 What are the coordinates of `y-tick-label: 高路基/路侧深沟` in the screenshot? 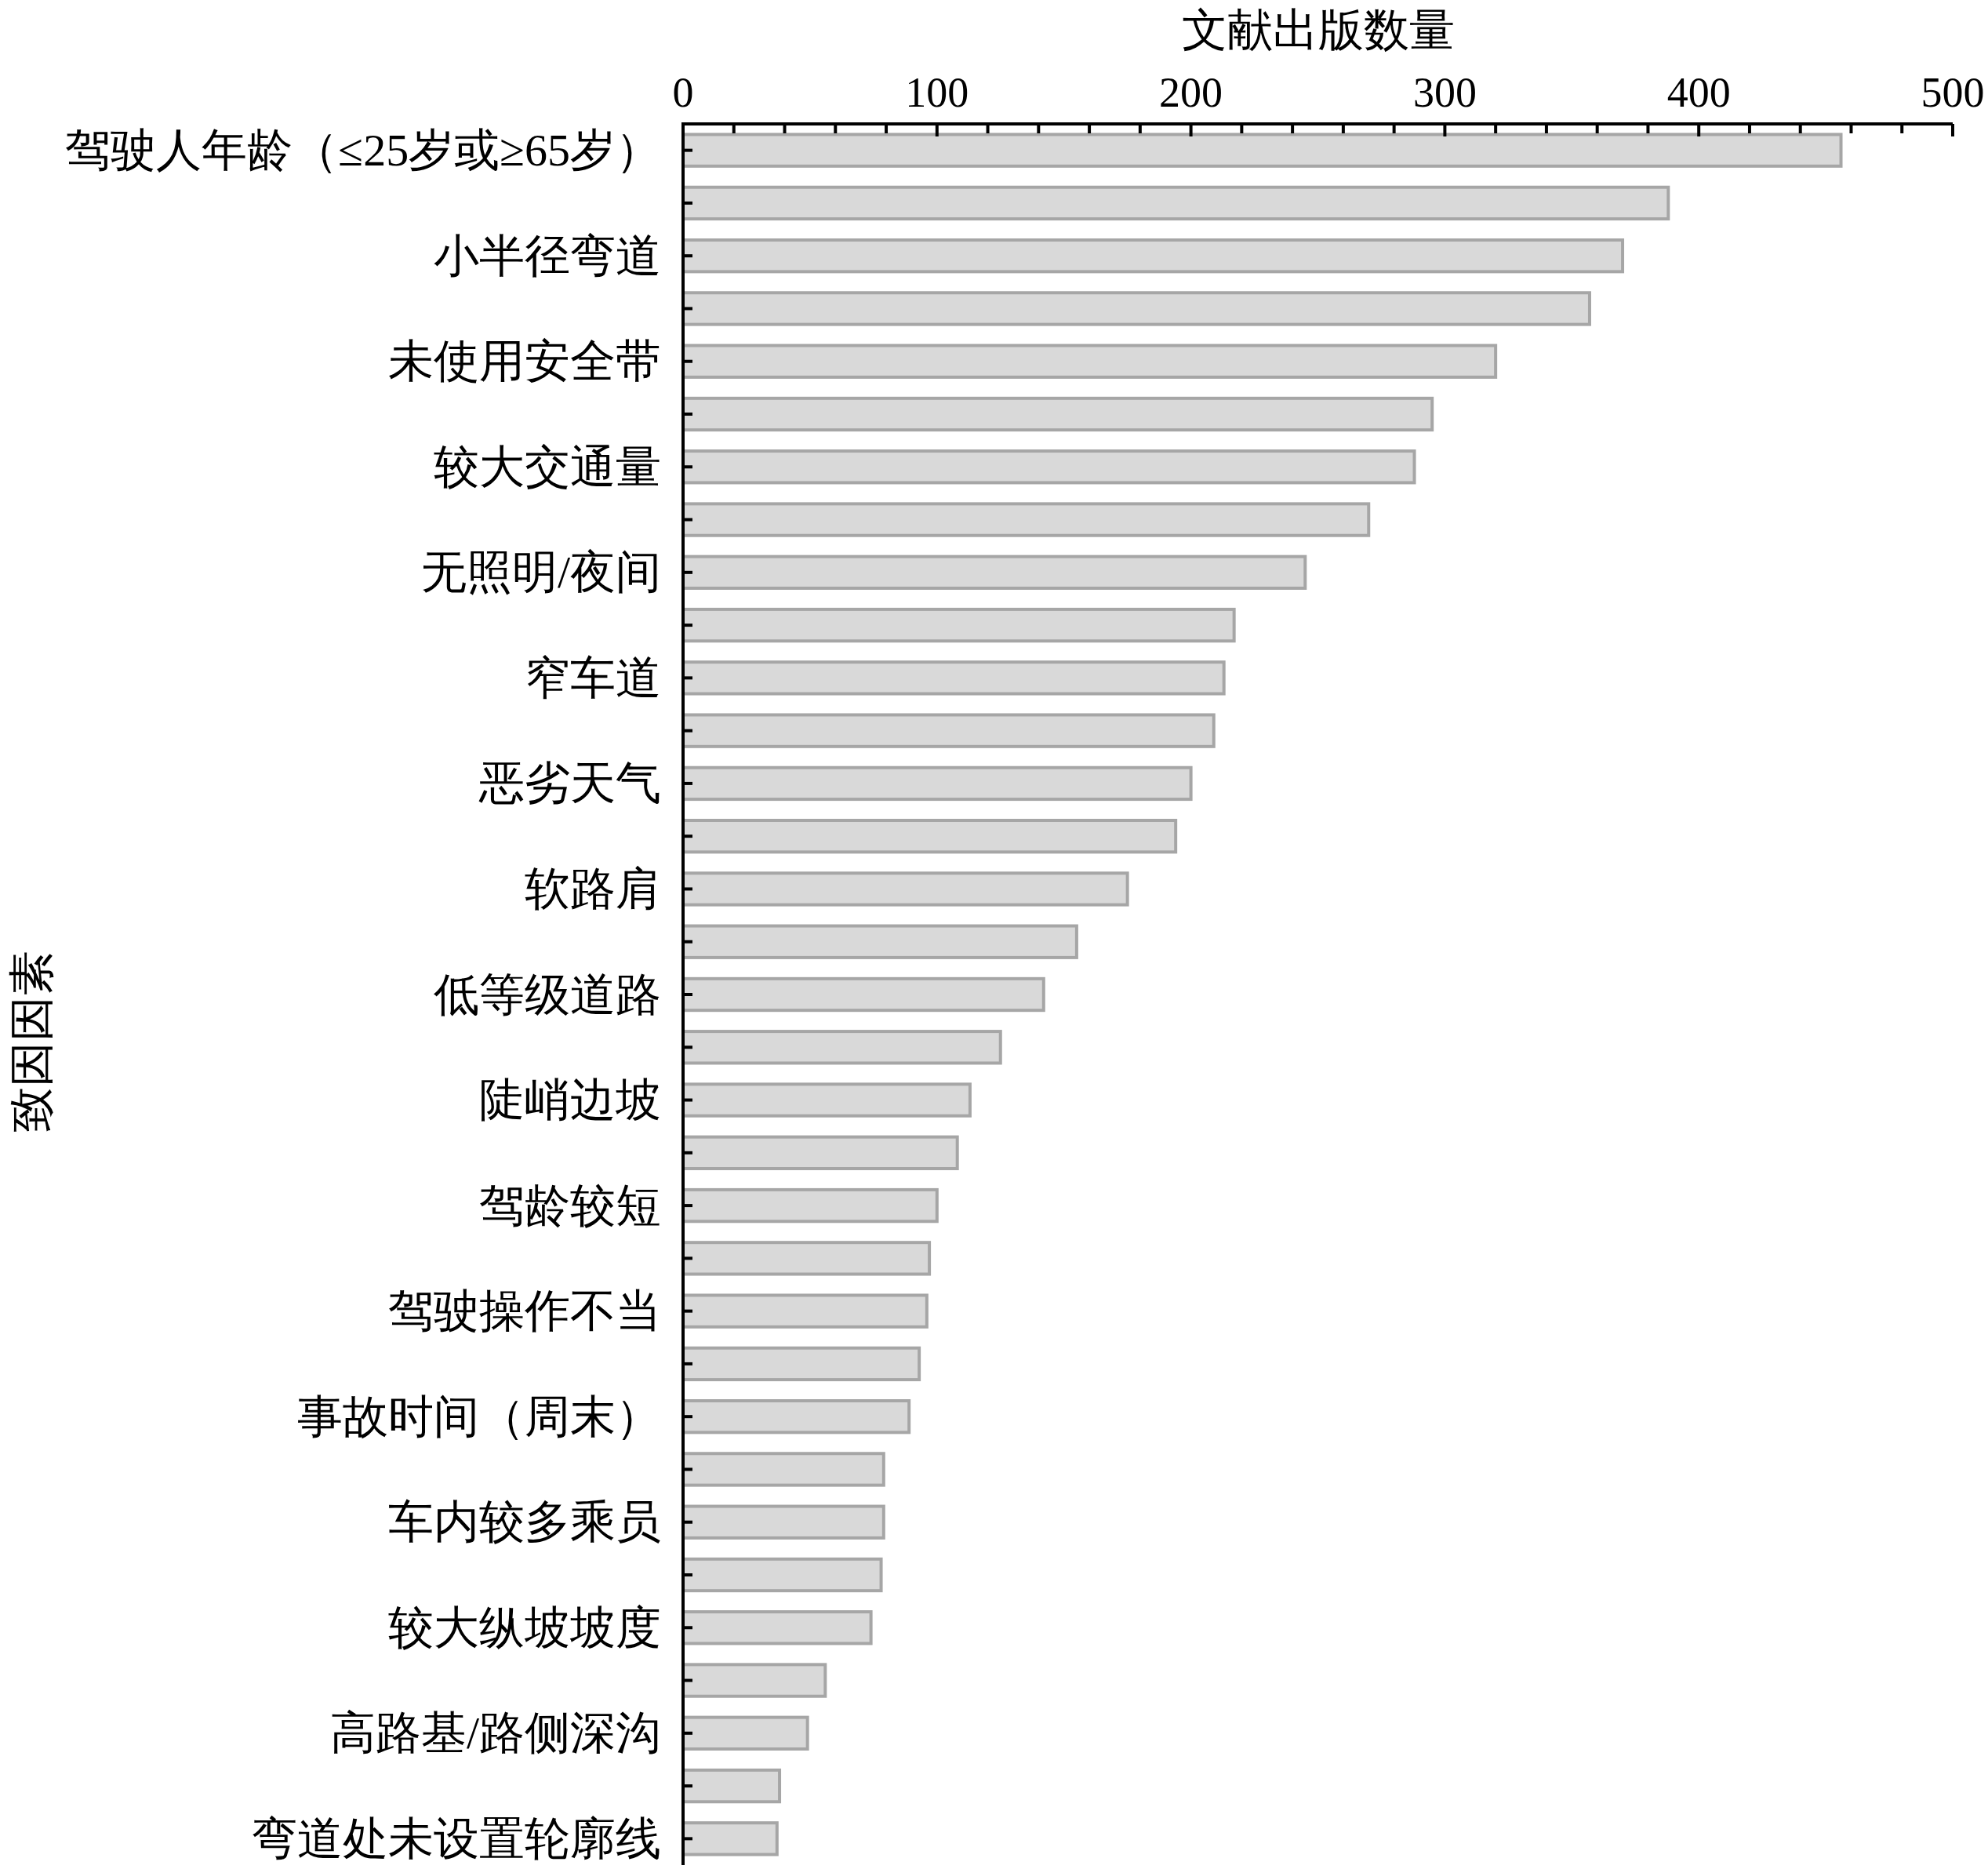 It's located at (495, 1733).